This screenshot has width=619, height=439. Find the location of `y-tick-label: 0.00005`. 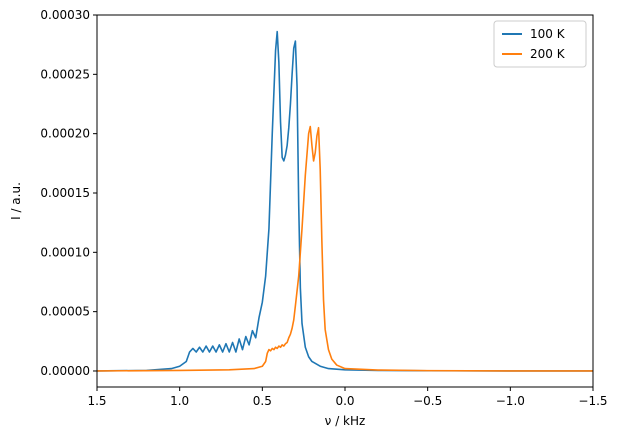

y-tick-label: 0.00005 is located at coordinates (65, 312).